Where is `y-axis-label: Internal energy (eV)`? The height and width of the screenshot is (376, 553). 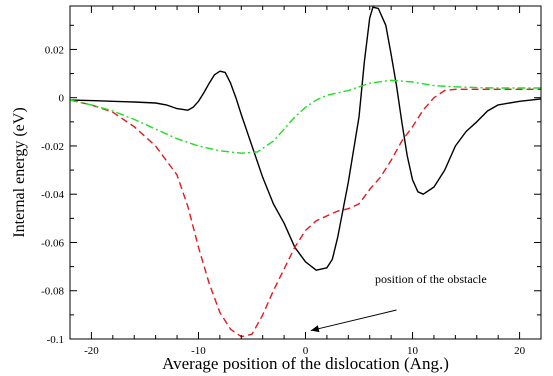 y-axis-label: Internal energy (eV) is located at coordinates (19, 172).